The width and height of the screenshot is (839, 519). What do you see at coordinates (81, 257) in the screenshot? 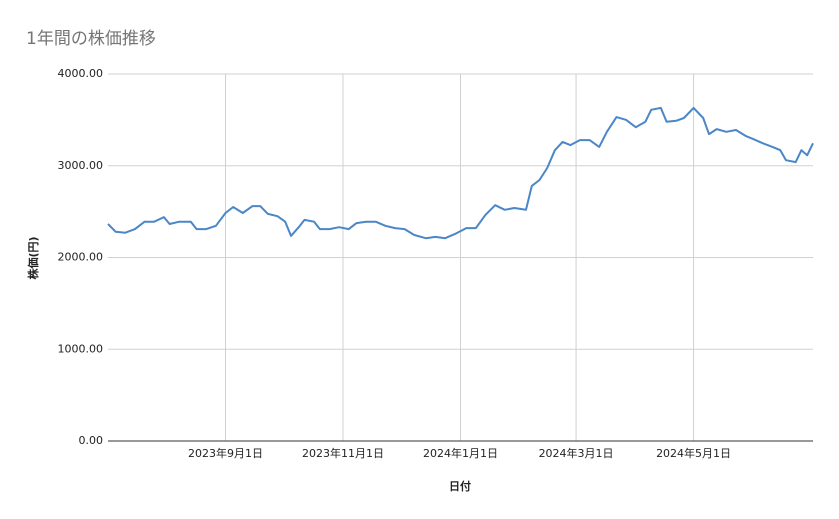
I see `y-tick-label: 2000.00` at bounding box center [81, 257].